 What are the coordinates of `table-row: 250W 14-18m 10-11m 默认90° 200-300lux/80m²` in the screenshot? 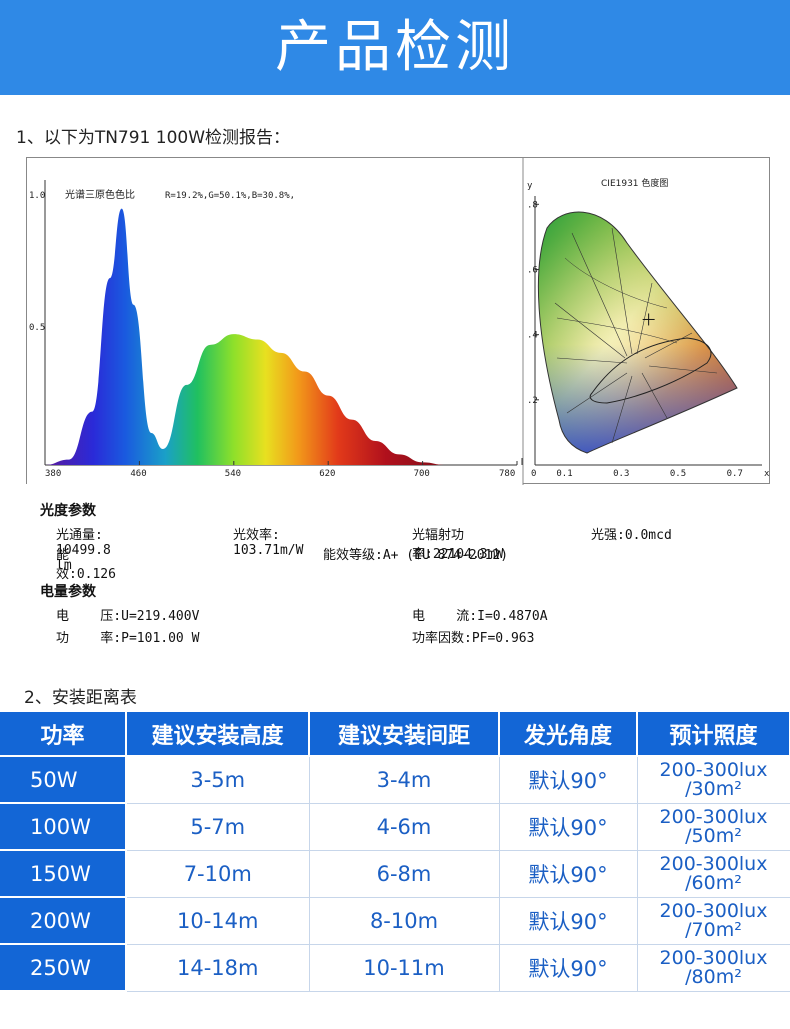 It's located at (395, 967).